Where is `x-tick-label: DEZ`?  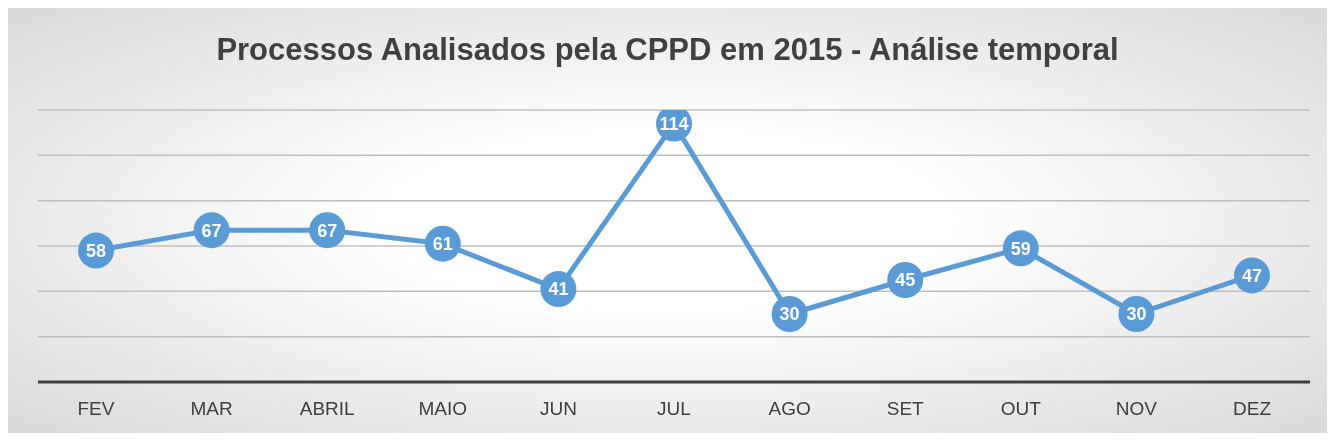
x-tick-label: DEZ is located at coordinates (1252, 409).